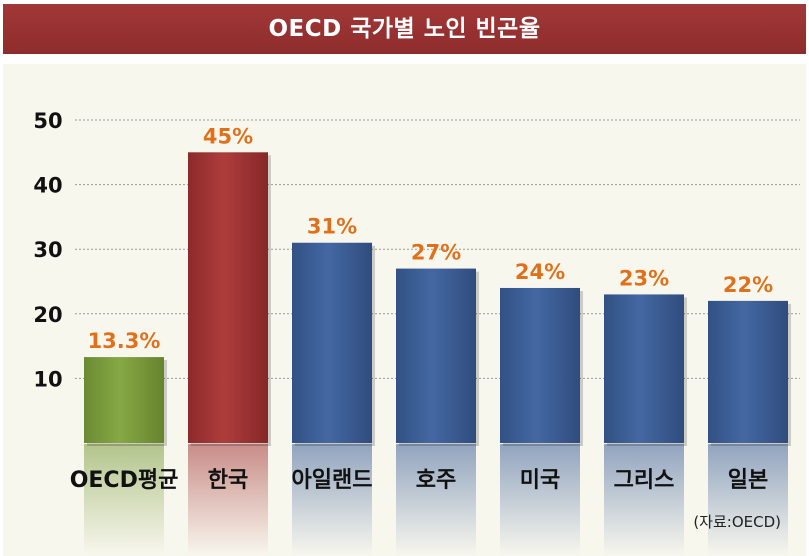 The width and height of the screenshot is (809, 556). Describe the element at coordinates (332, 227) in the screenshot. I see `value-label: 31%` at that location.